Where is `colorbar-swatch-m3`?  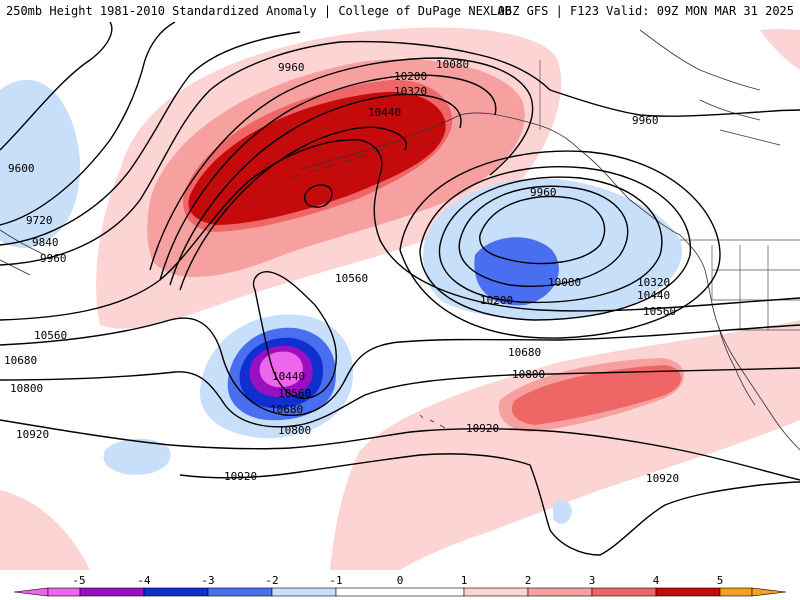
colorbar-swatch-m3 is located at coordinates (176, 592).